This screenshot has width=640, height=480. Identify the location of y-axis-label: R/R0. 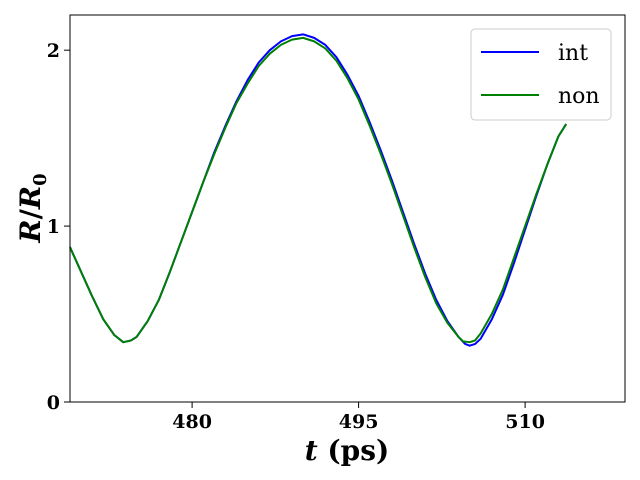
(32, 208).